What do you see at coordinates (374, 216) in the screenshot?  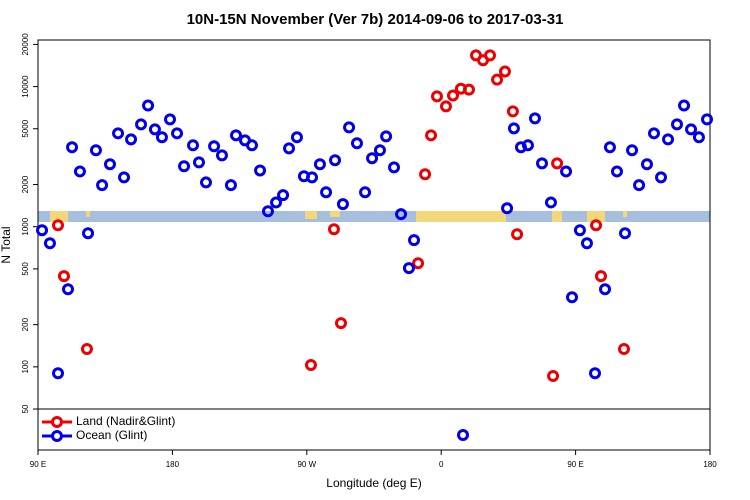 I see `map-band` at bounding box center [374, 216].